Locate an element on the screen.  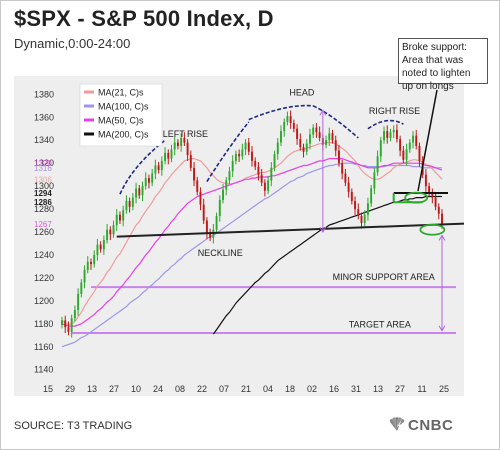
x-tick-label: 16 is located at coordinates (334, 389).